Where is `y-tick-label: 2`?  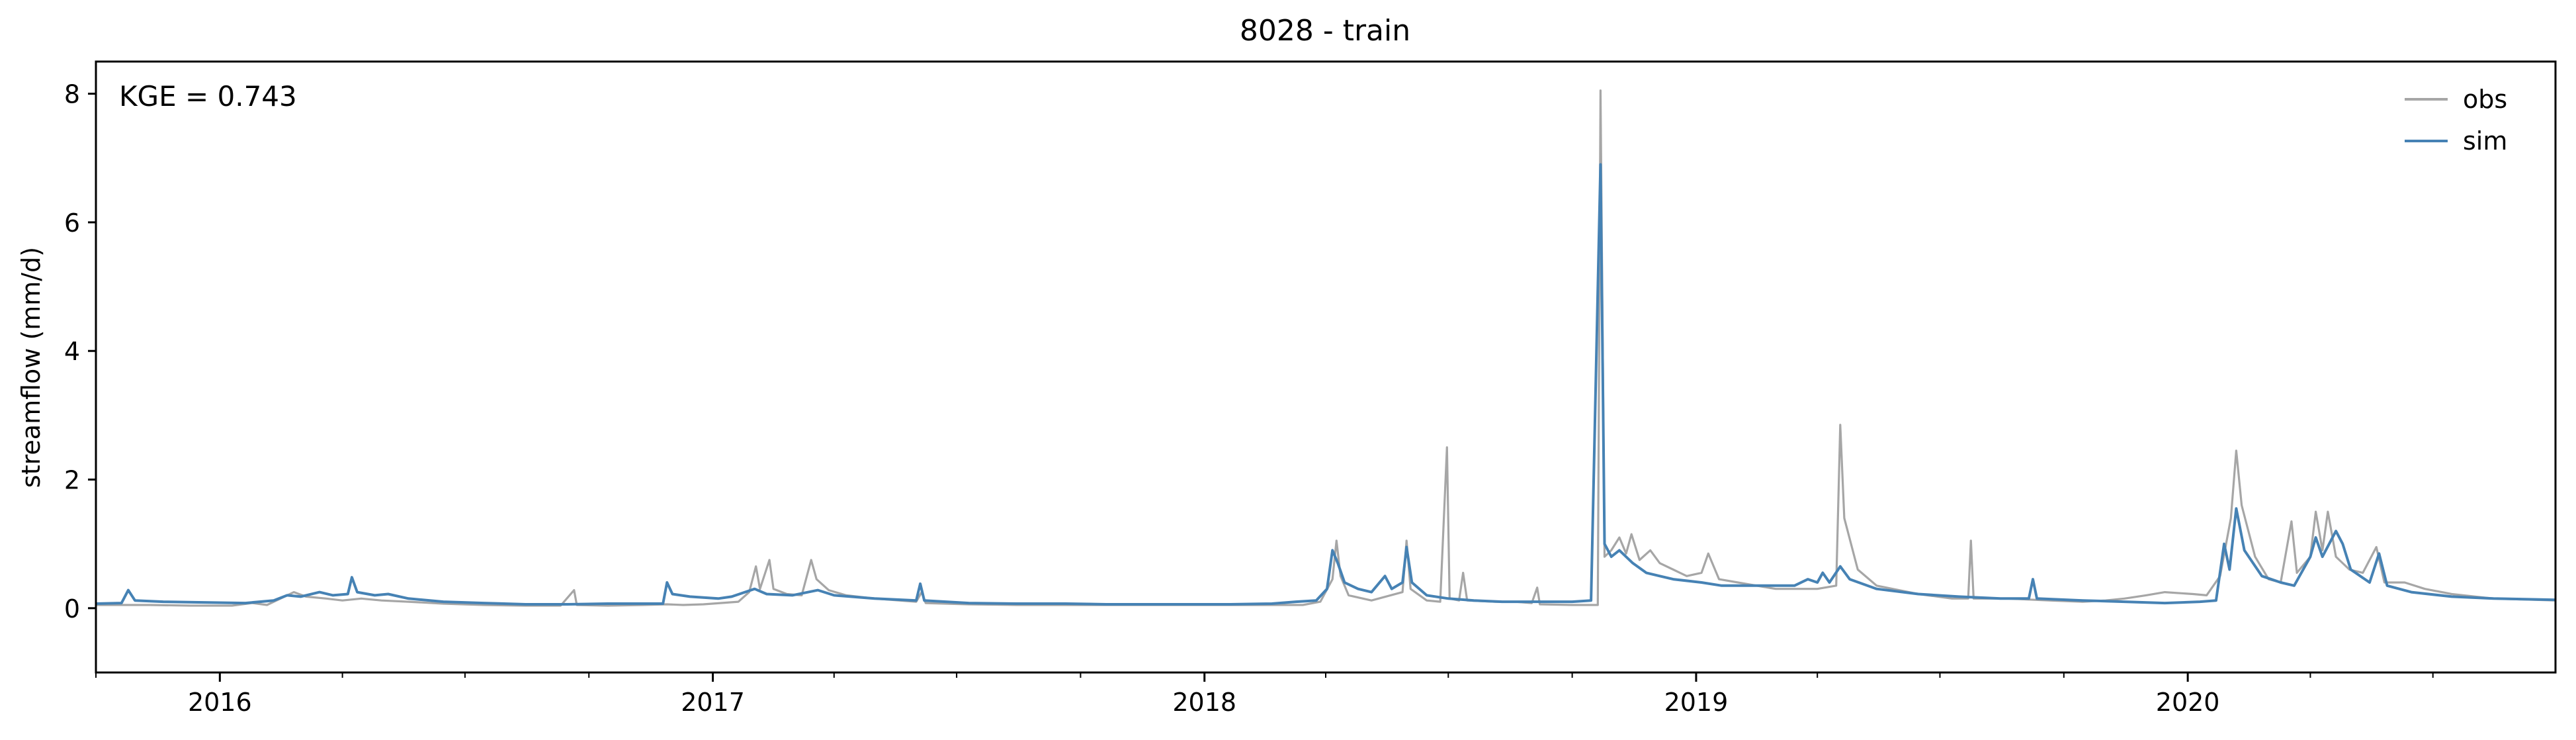 y-tick-label: 2 is located at coordinates (72, 480).